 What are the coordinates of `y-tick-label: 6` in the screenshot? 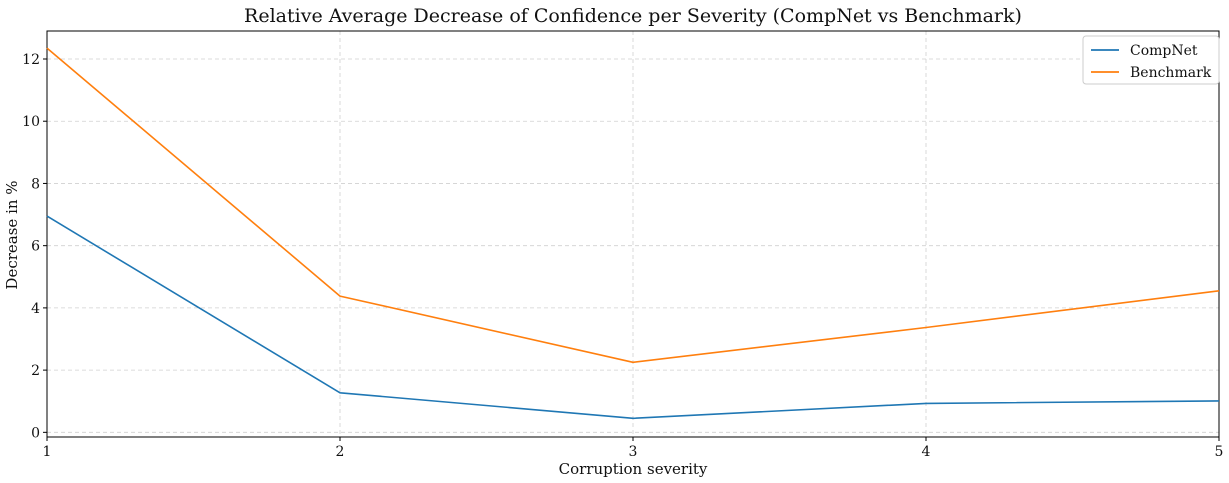 It's located at (35, 247).